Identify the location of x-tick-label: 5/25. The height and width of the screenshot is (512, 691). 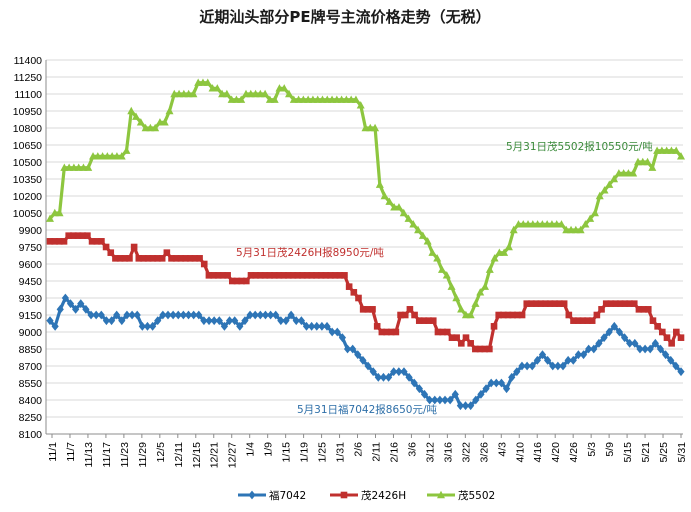
(664, 452).